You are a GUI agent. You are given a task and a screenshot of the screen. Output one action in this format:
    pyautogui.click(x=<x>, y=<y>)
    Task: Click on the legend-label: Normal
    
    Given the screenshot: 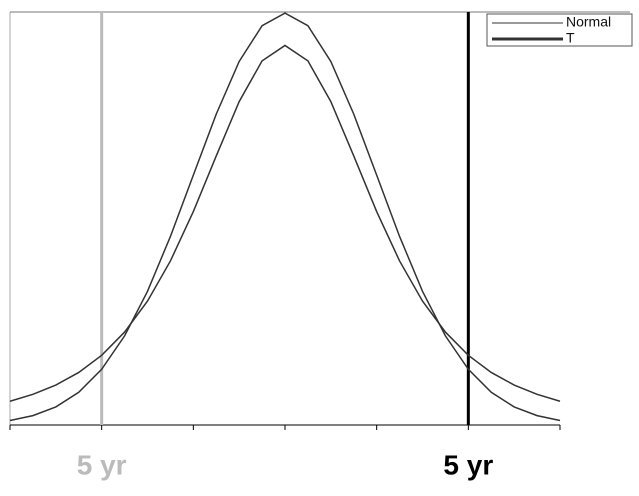 What is the action you would take?
    pyautogui.click(x=588, y=22)
    